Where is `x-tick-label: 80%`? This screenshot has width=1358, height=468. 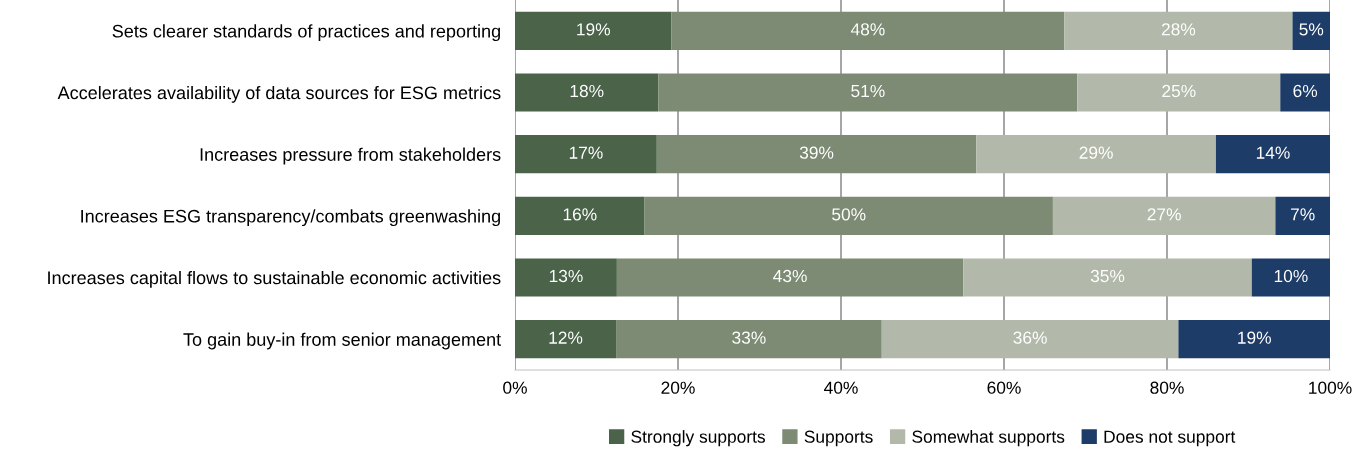 x-tick-label: 80% is located at coordinates (1167, 387).